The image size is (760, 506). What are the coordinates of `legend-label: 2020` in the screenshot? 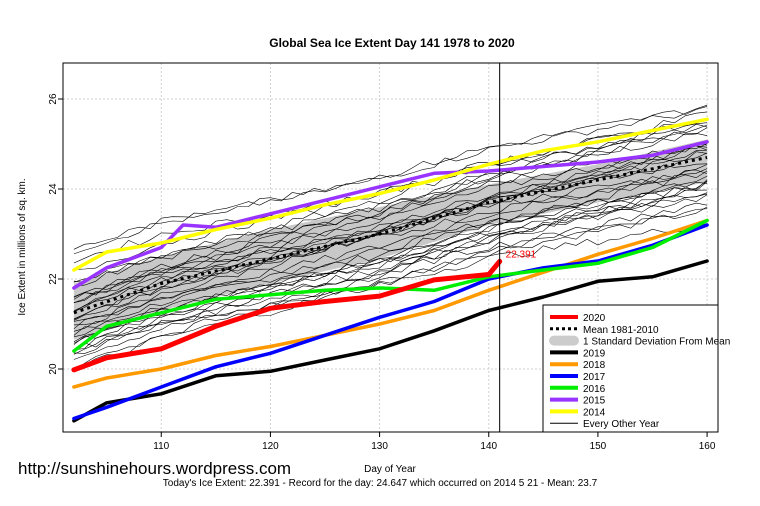 It's located at (594, 318).